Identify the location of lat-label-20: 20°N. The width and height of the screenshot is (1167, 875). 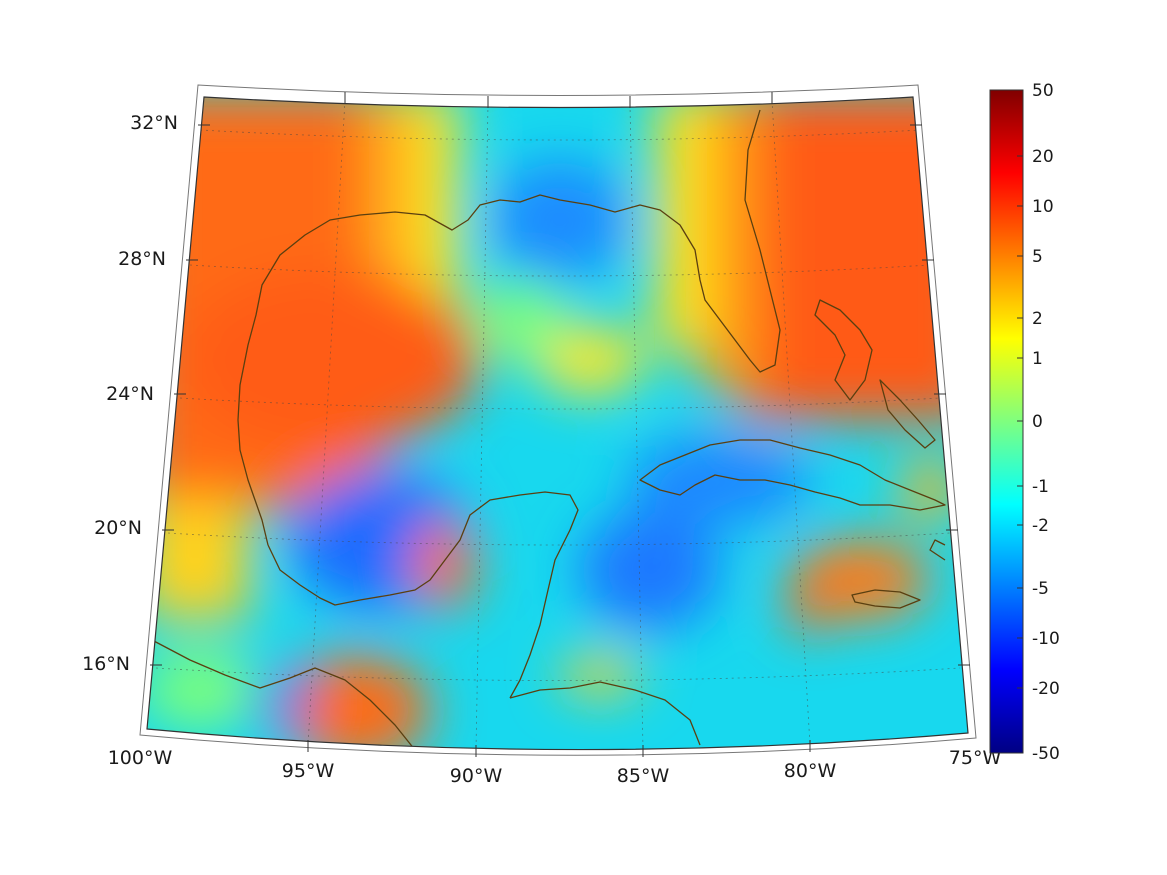
(118, 528).